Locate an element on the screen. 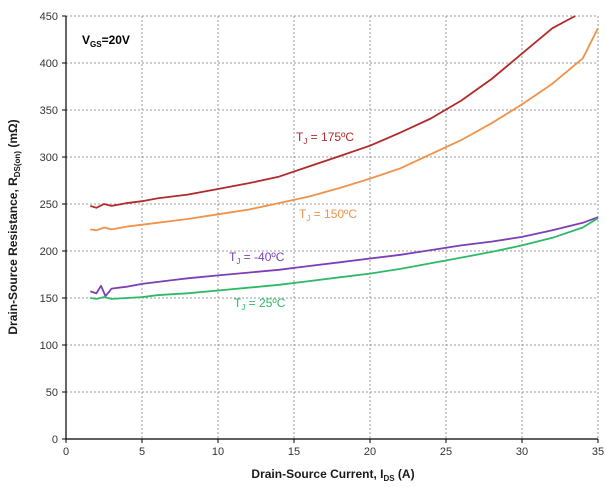  y-tick-label: 400 is located at coordinates (49, 64).